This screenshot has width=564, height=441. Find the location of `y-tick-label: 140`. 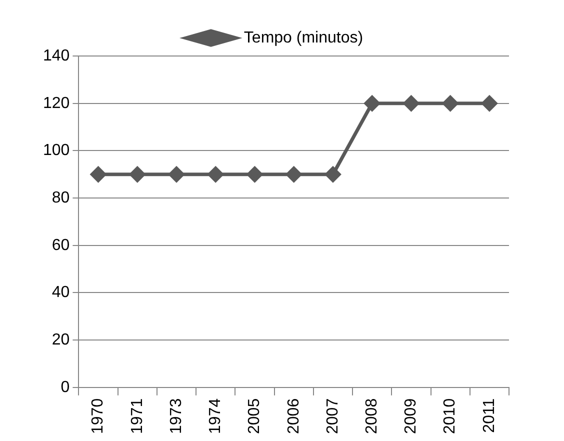

y-tick-label: 140 is located at coordinates (56, 55).